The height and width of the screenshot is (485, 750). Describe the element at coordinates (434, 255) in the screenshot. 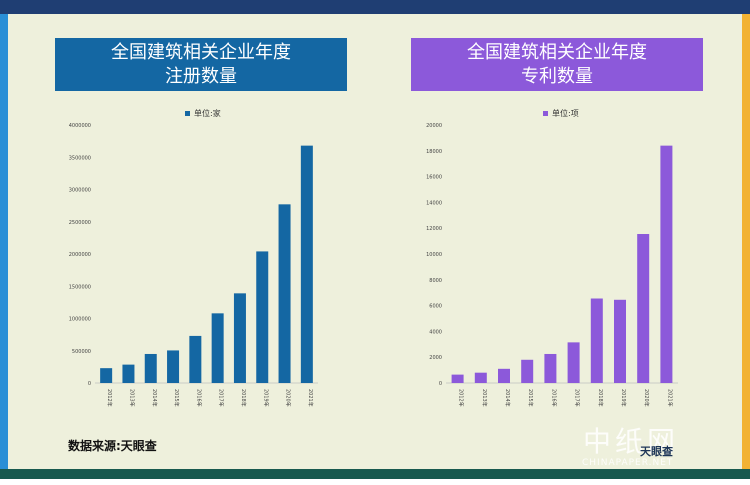

I see `right-ytick-label: 10000` at that location.